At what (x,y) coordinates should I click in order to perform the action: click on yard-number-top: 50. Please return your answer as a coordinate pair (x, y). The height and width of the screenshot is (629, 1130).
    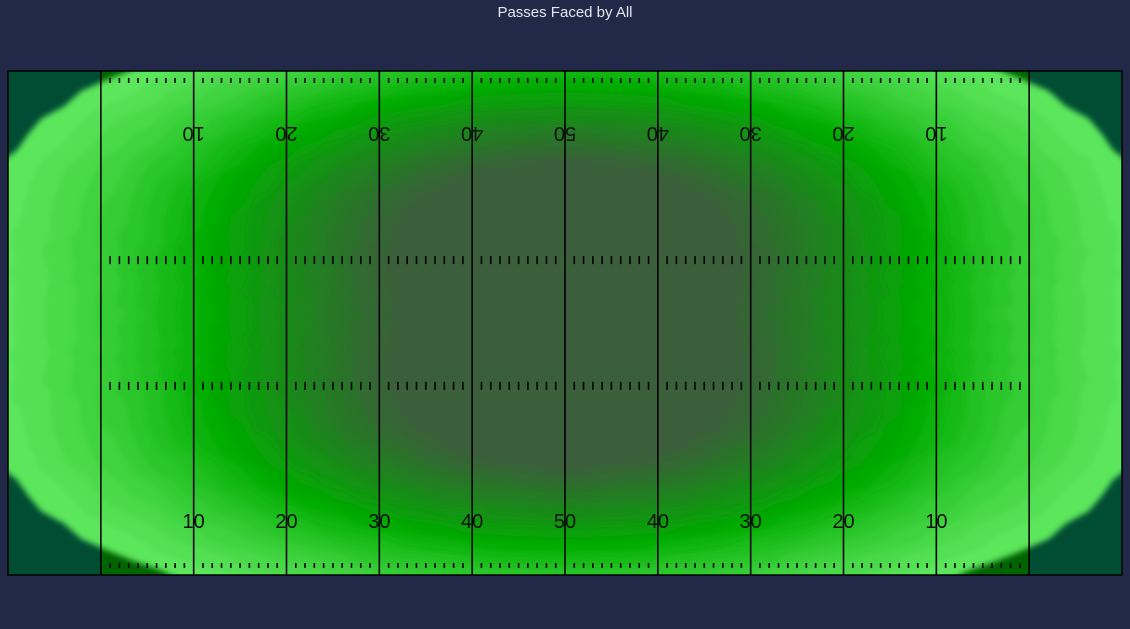
    Looking at the image, I should click on (565, 133).